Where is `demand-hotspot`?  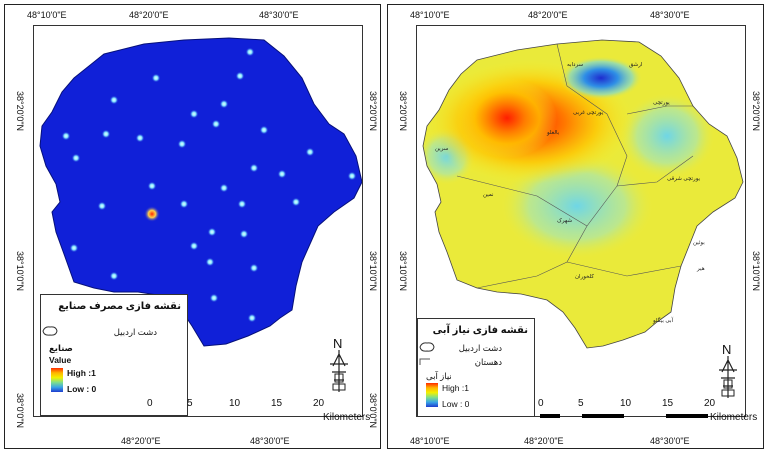
demand-hotspot is located at coordinates (507, 118).